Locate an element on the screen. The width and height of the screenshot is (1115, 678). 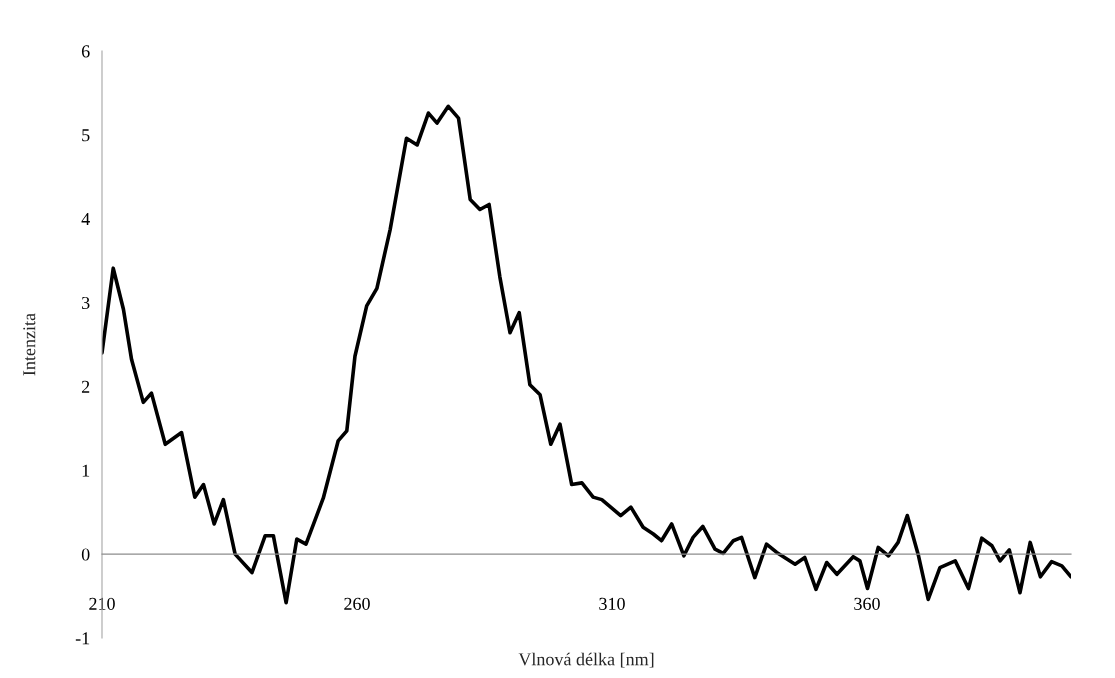
x-tick-label: 210 is located at coordinates (102, 603).